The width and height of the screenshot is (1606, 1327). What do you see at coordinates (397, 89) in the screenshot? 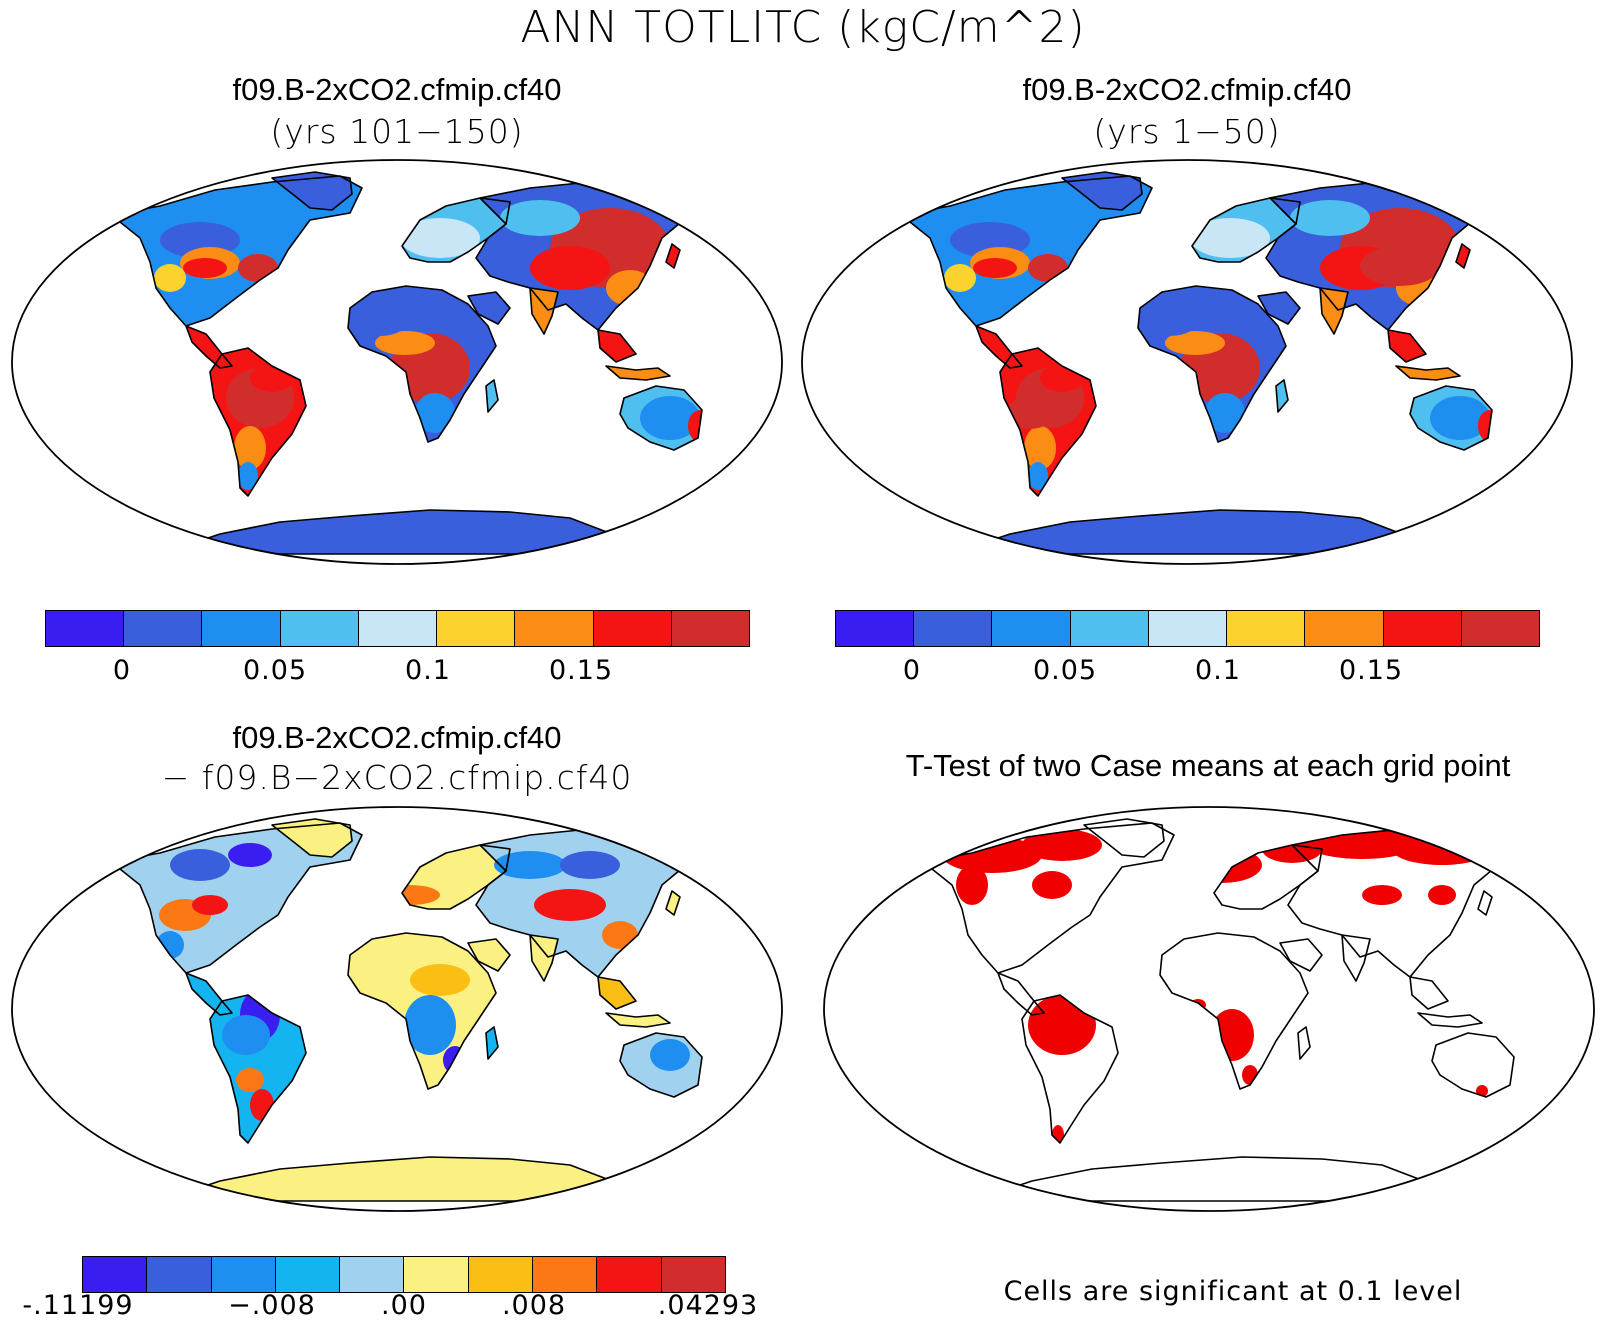
I see `panel1-title: f09.B-2xCO2.cfmip.cf40` at bounding box center [397, 89].